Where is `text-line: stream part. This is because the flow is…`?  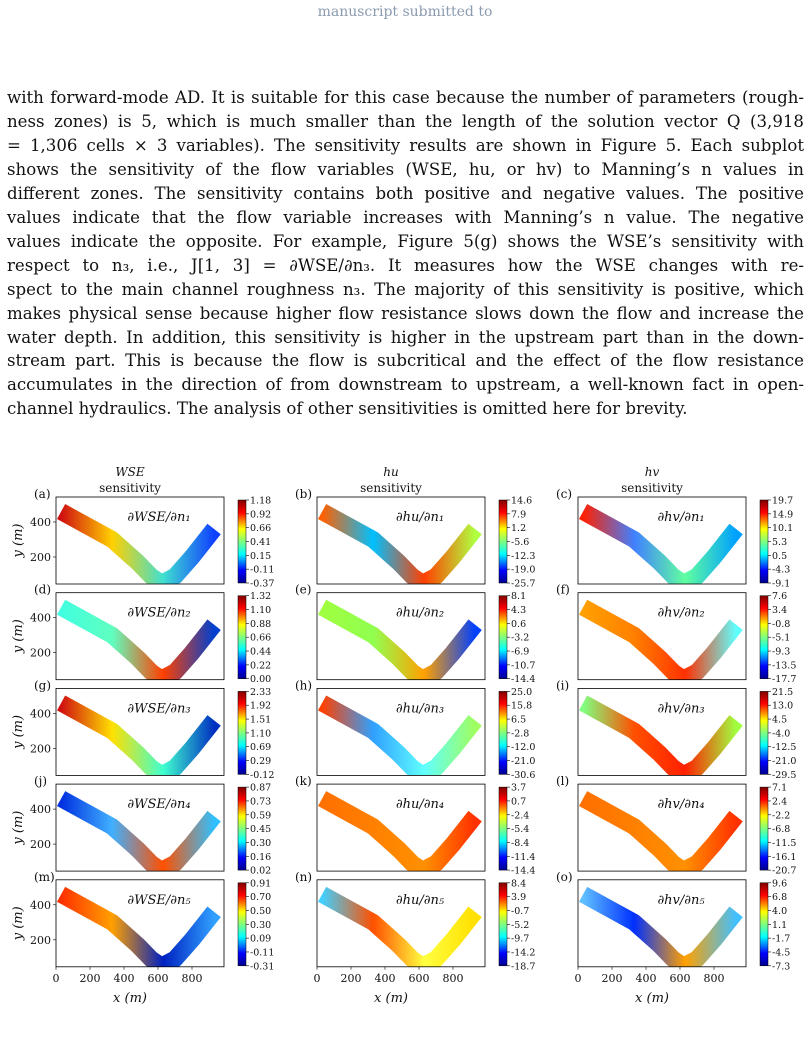
text-line: stream part. This is because the flow is… is located at coordinates (405, 361).